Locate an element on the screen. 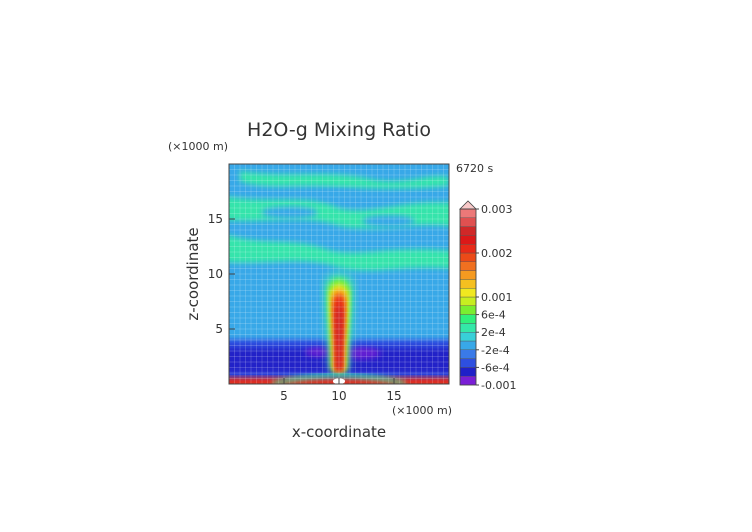 The image size is (752, 532). y-ticks: 5 10 15 is located at coordinates (221, 274).